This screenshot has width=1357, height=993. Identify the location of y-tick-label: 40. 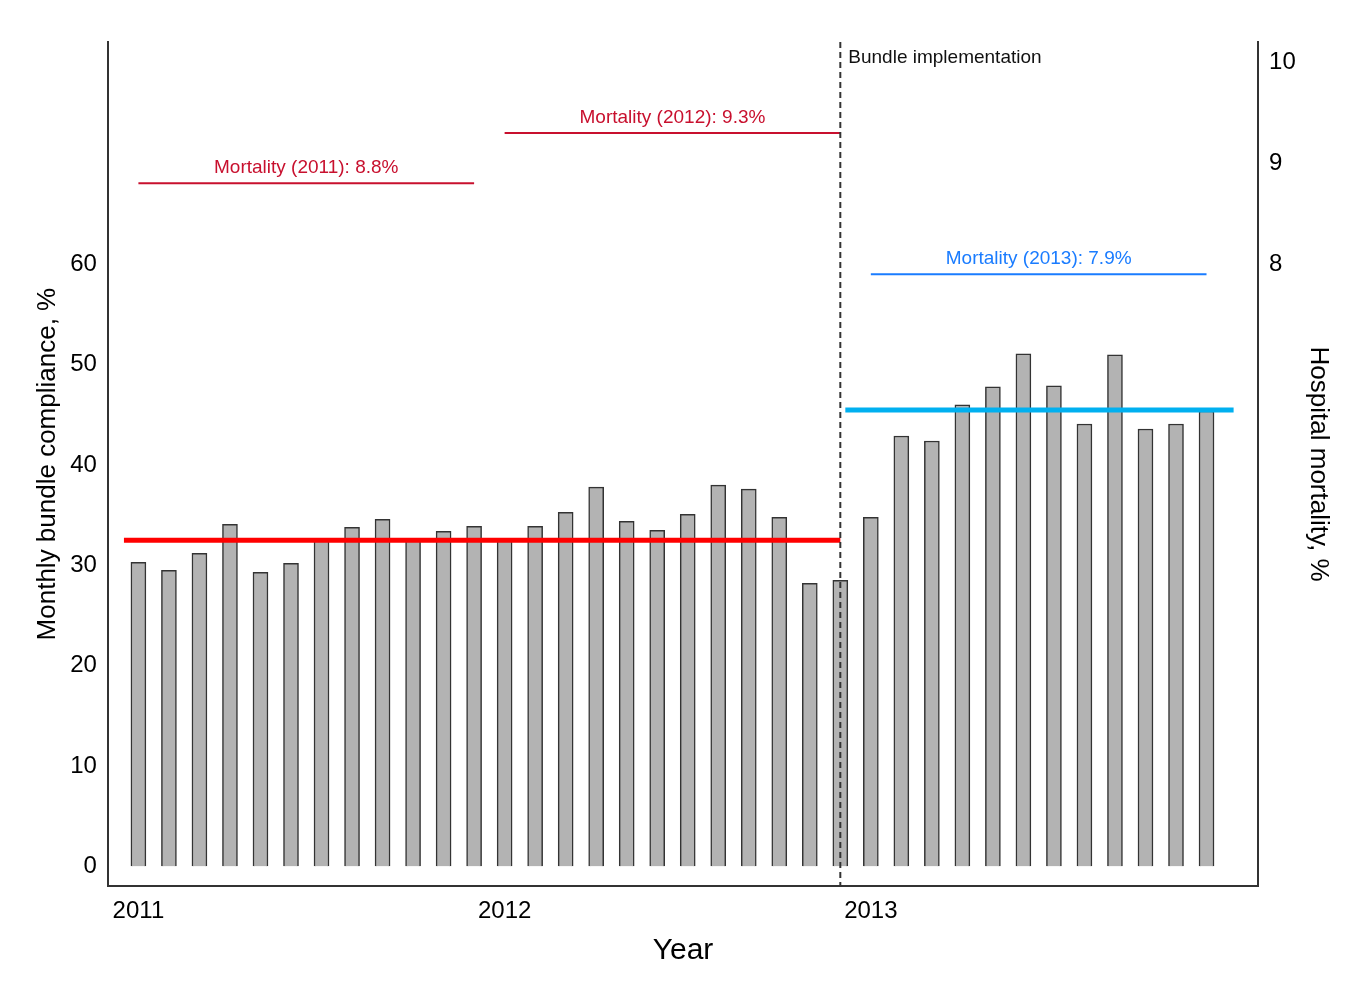
(83, 463).